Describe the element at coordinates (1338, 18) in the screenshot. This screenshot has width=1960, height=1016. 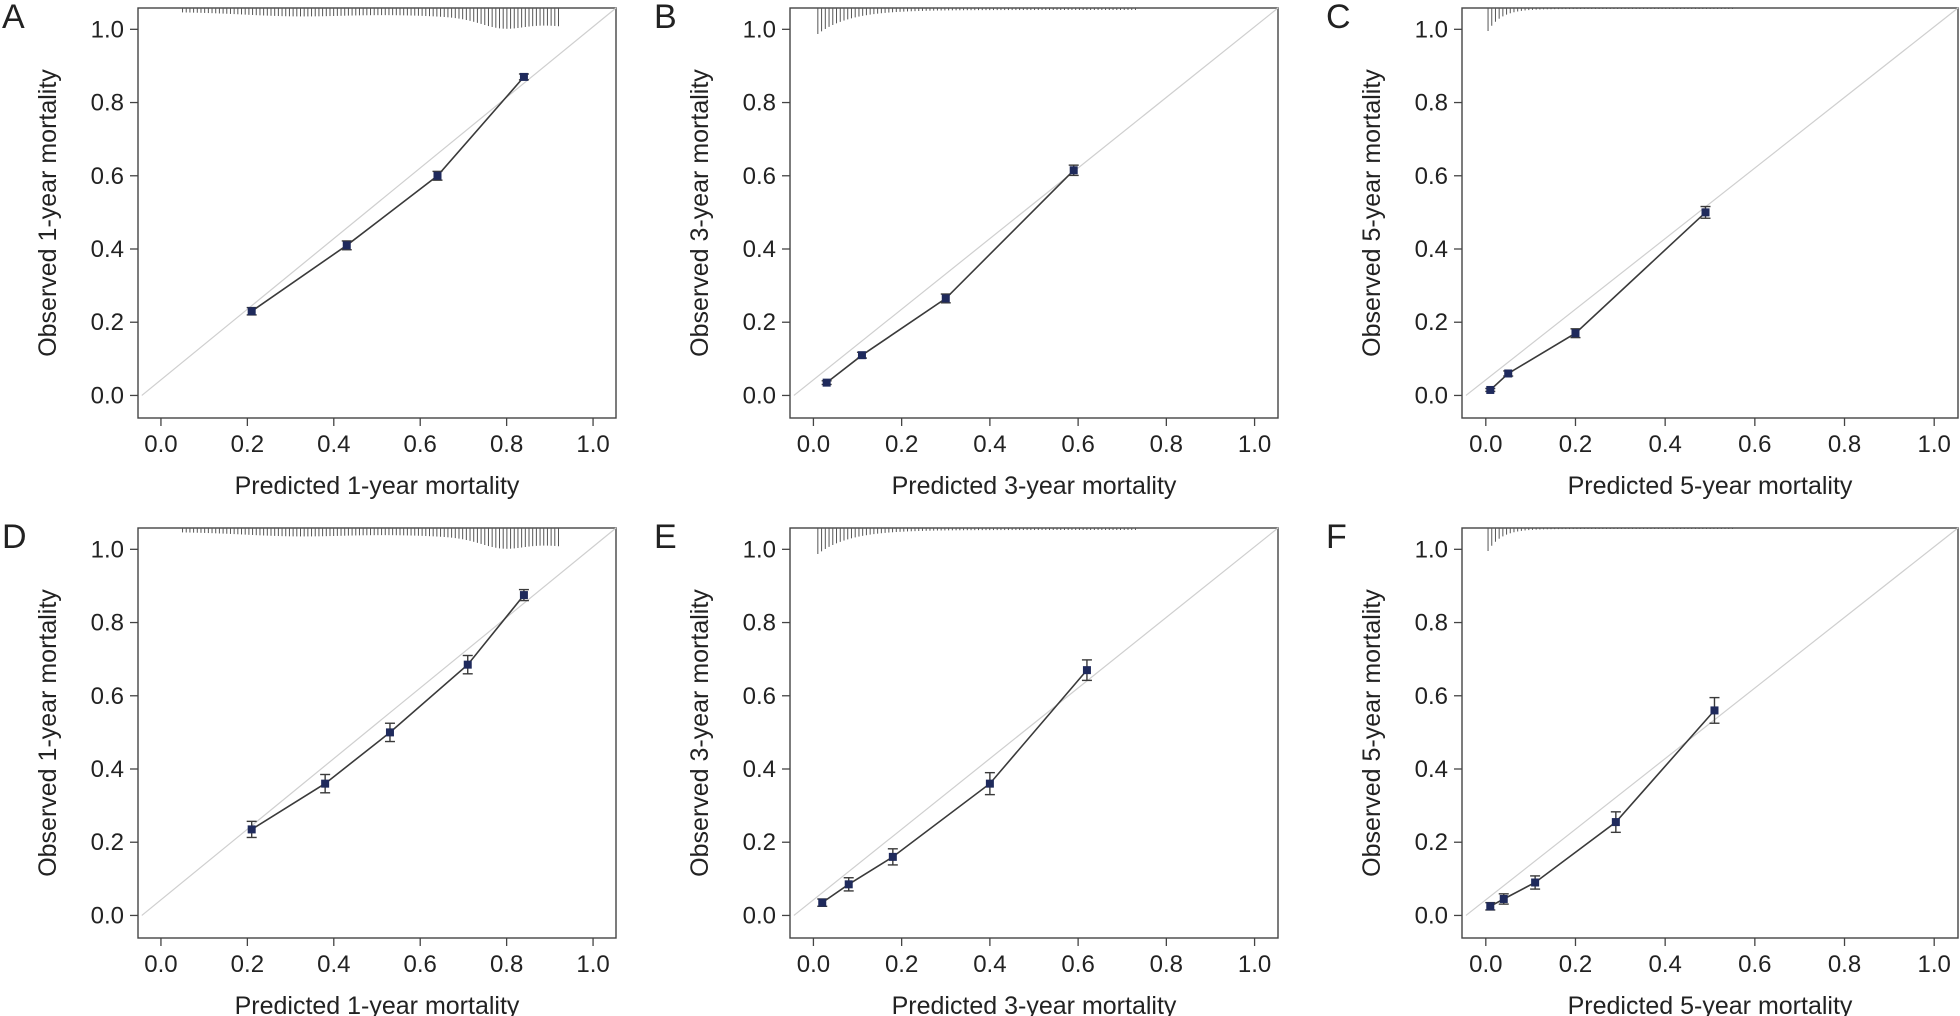
I see `panel-letter: C` at that location.